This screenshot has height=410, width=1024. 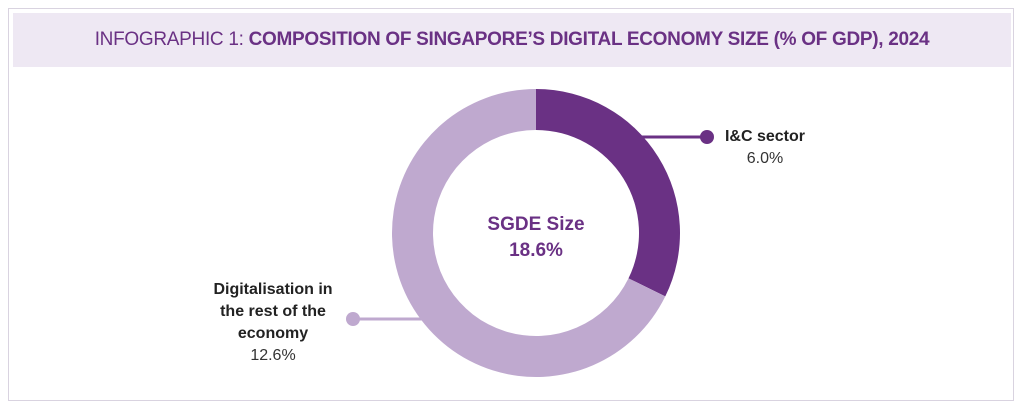 What do you see at coordinates (765, 136) in the screenshot?
I see `label-ic-sector-name: I&C sector` at bounding box center [765, 136].